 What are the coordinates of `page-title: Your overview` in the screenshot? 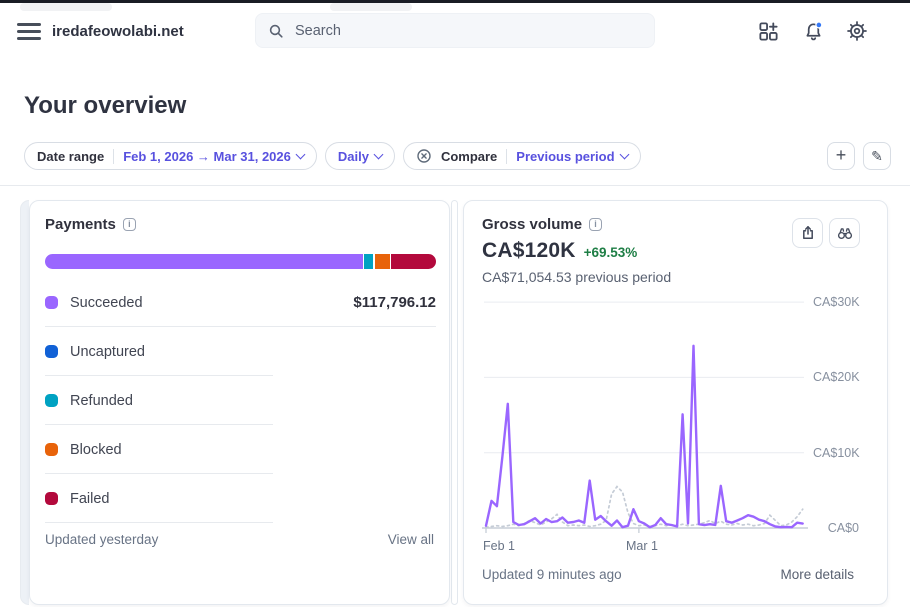 It's located at (105, 105).